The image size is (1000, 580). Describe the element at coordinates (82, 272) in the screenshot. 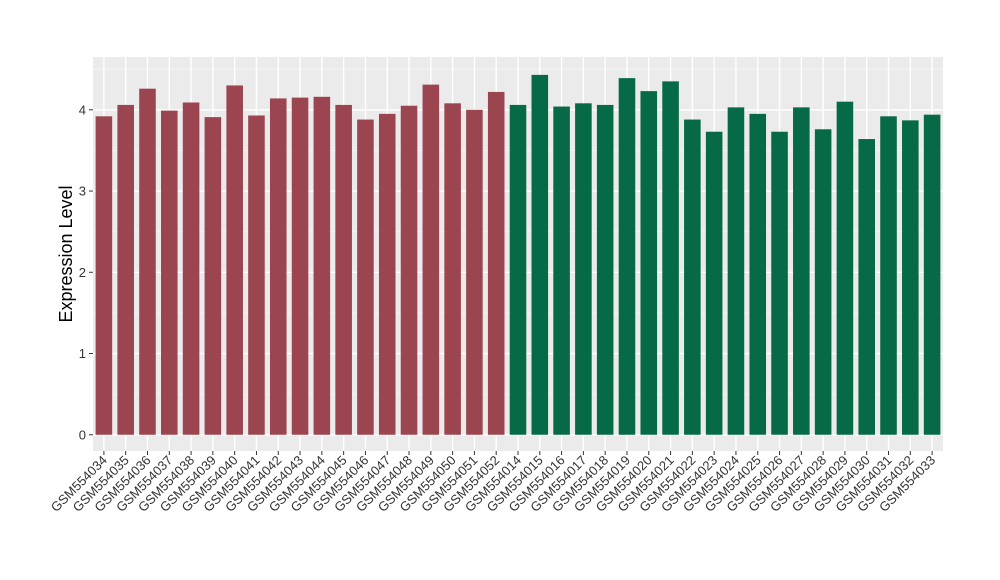

I see `y-tick-label: 2` at that location.